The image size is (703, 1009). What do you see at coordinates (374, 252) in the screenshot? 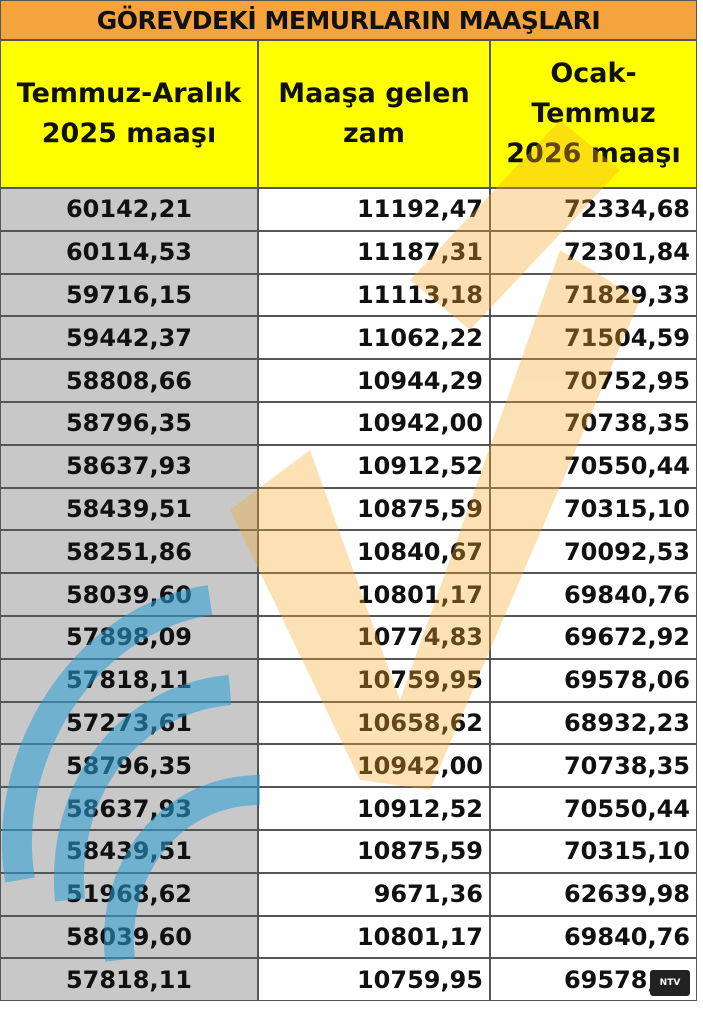
I see `table-cell: 11187,31` at bounding box center [374, 252].